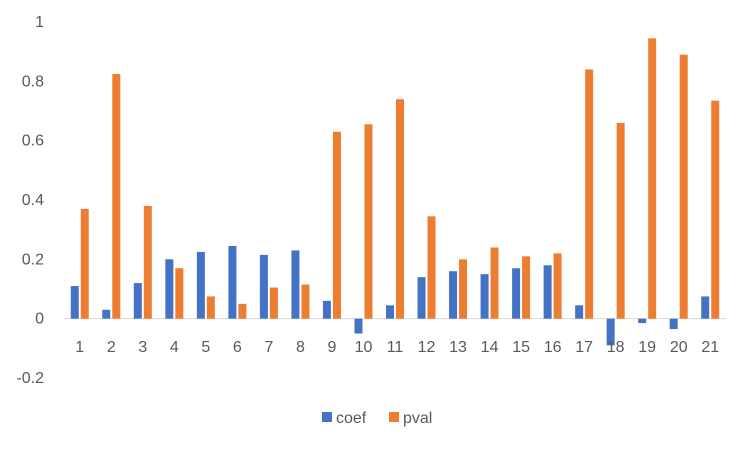 The image size is (750, 450). I want to click on x-tick-label: 20, so click(679, 347).